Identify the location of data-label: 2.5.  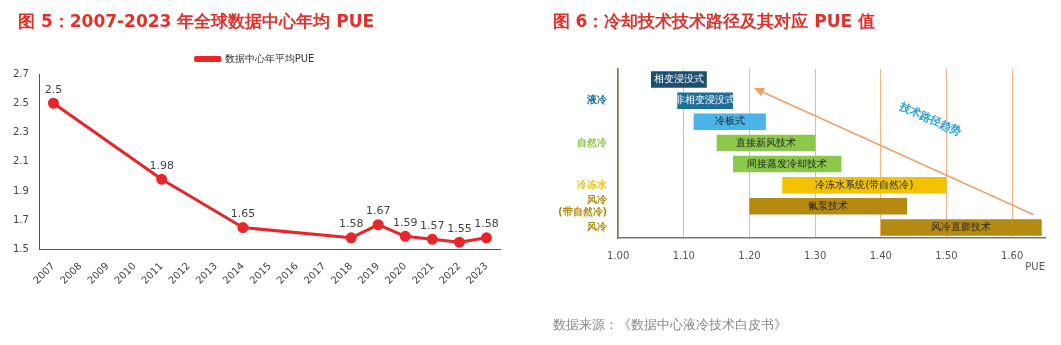
(53, 89).